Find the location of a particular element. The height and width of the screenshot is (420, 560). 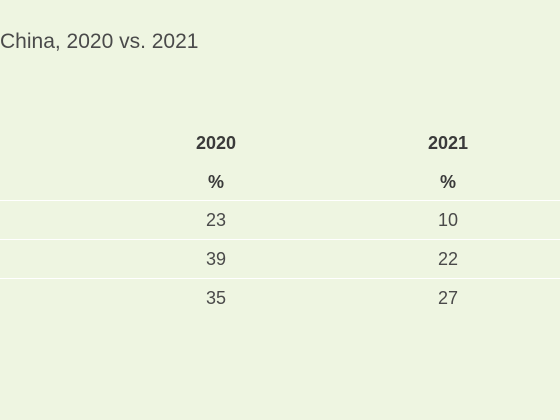

chart-subtitle: China, 2020 vs. 2021 is located at coordinates (99, 41).